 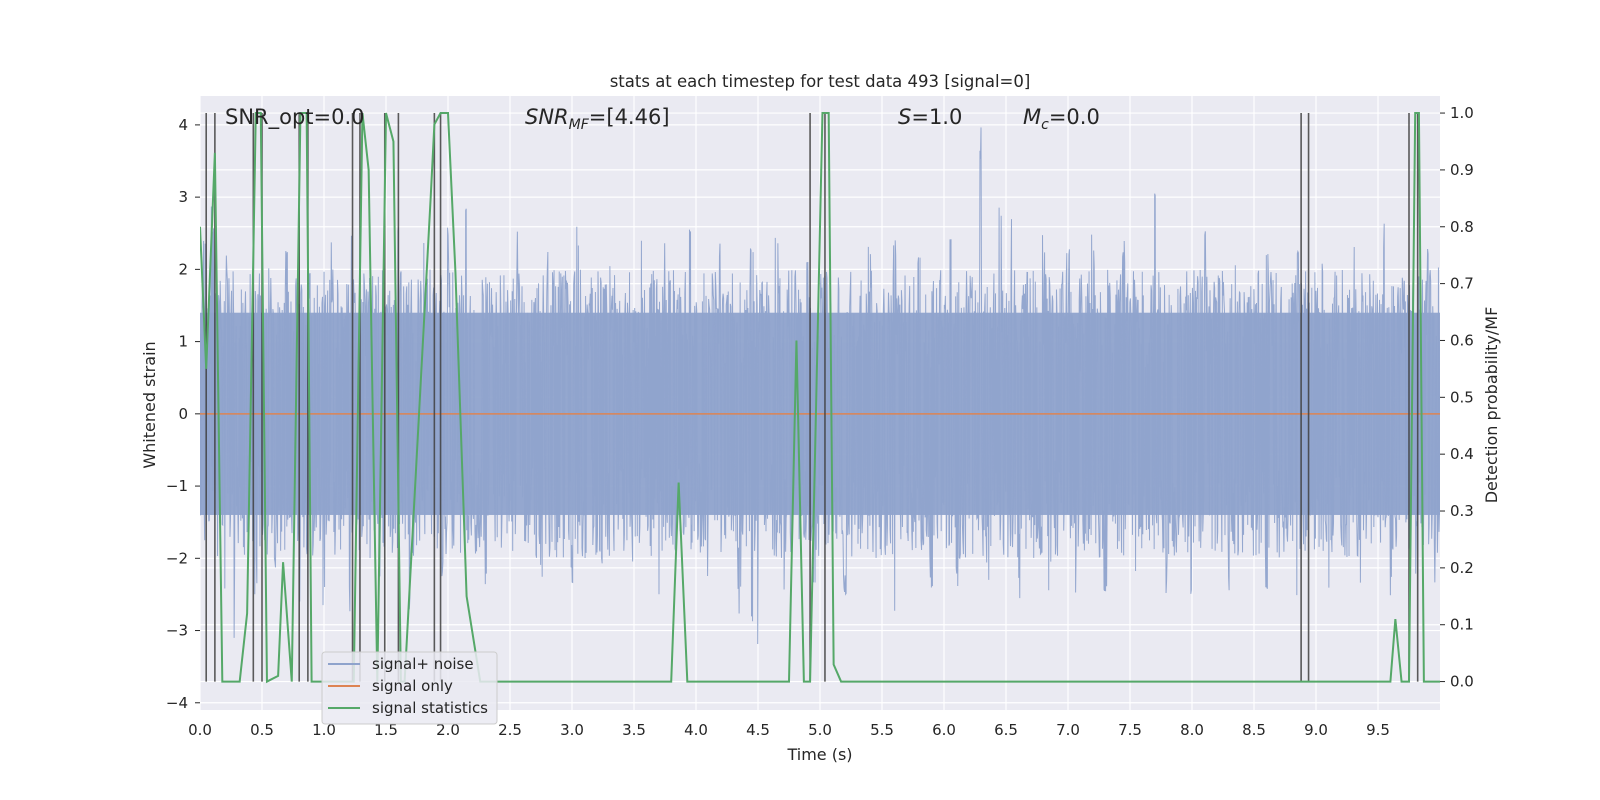 What do you see at coordinates (820, 730) in the screenshot?
I see `x-tick-label: 5.0` at bounding box center [820, 730].